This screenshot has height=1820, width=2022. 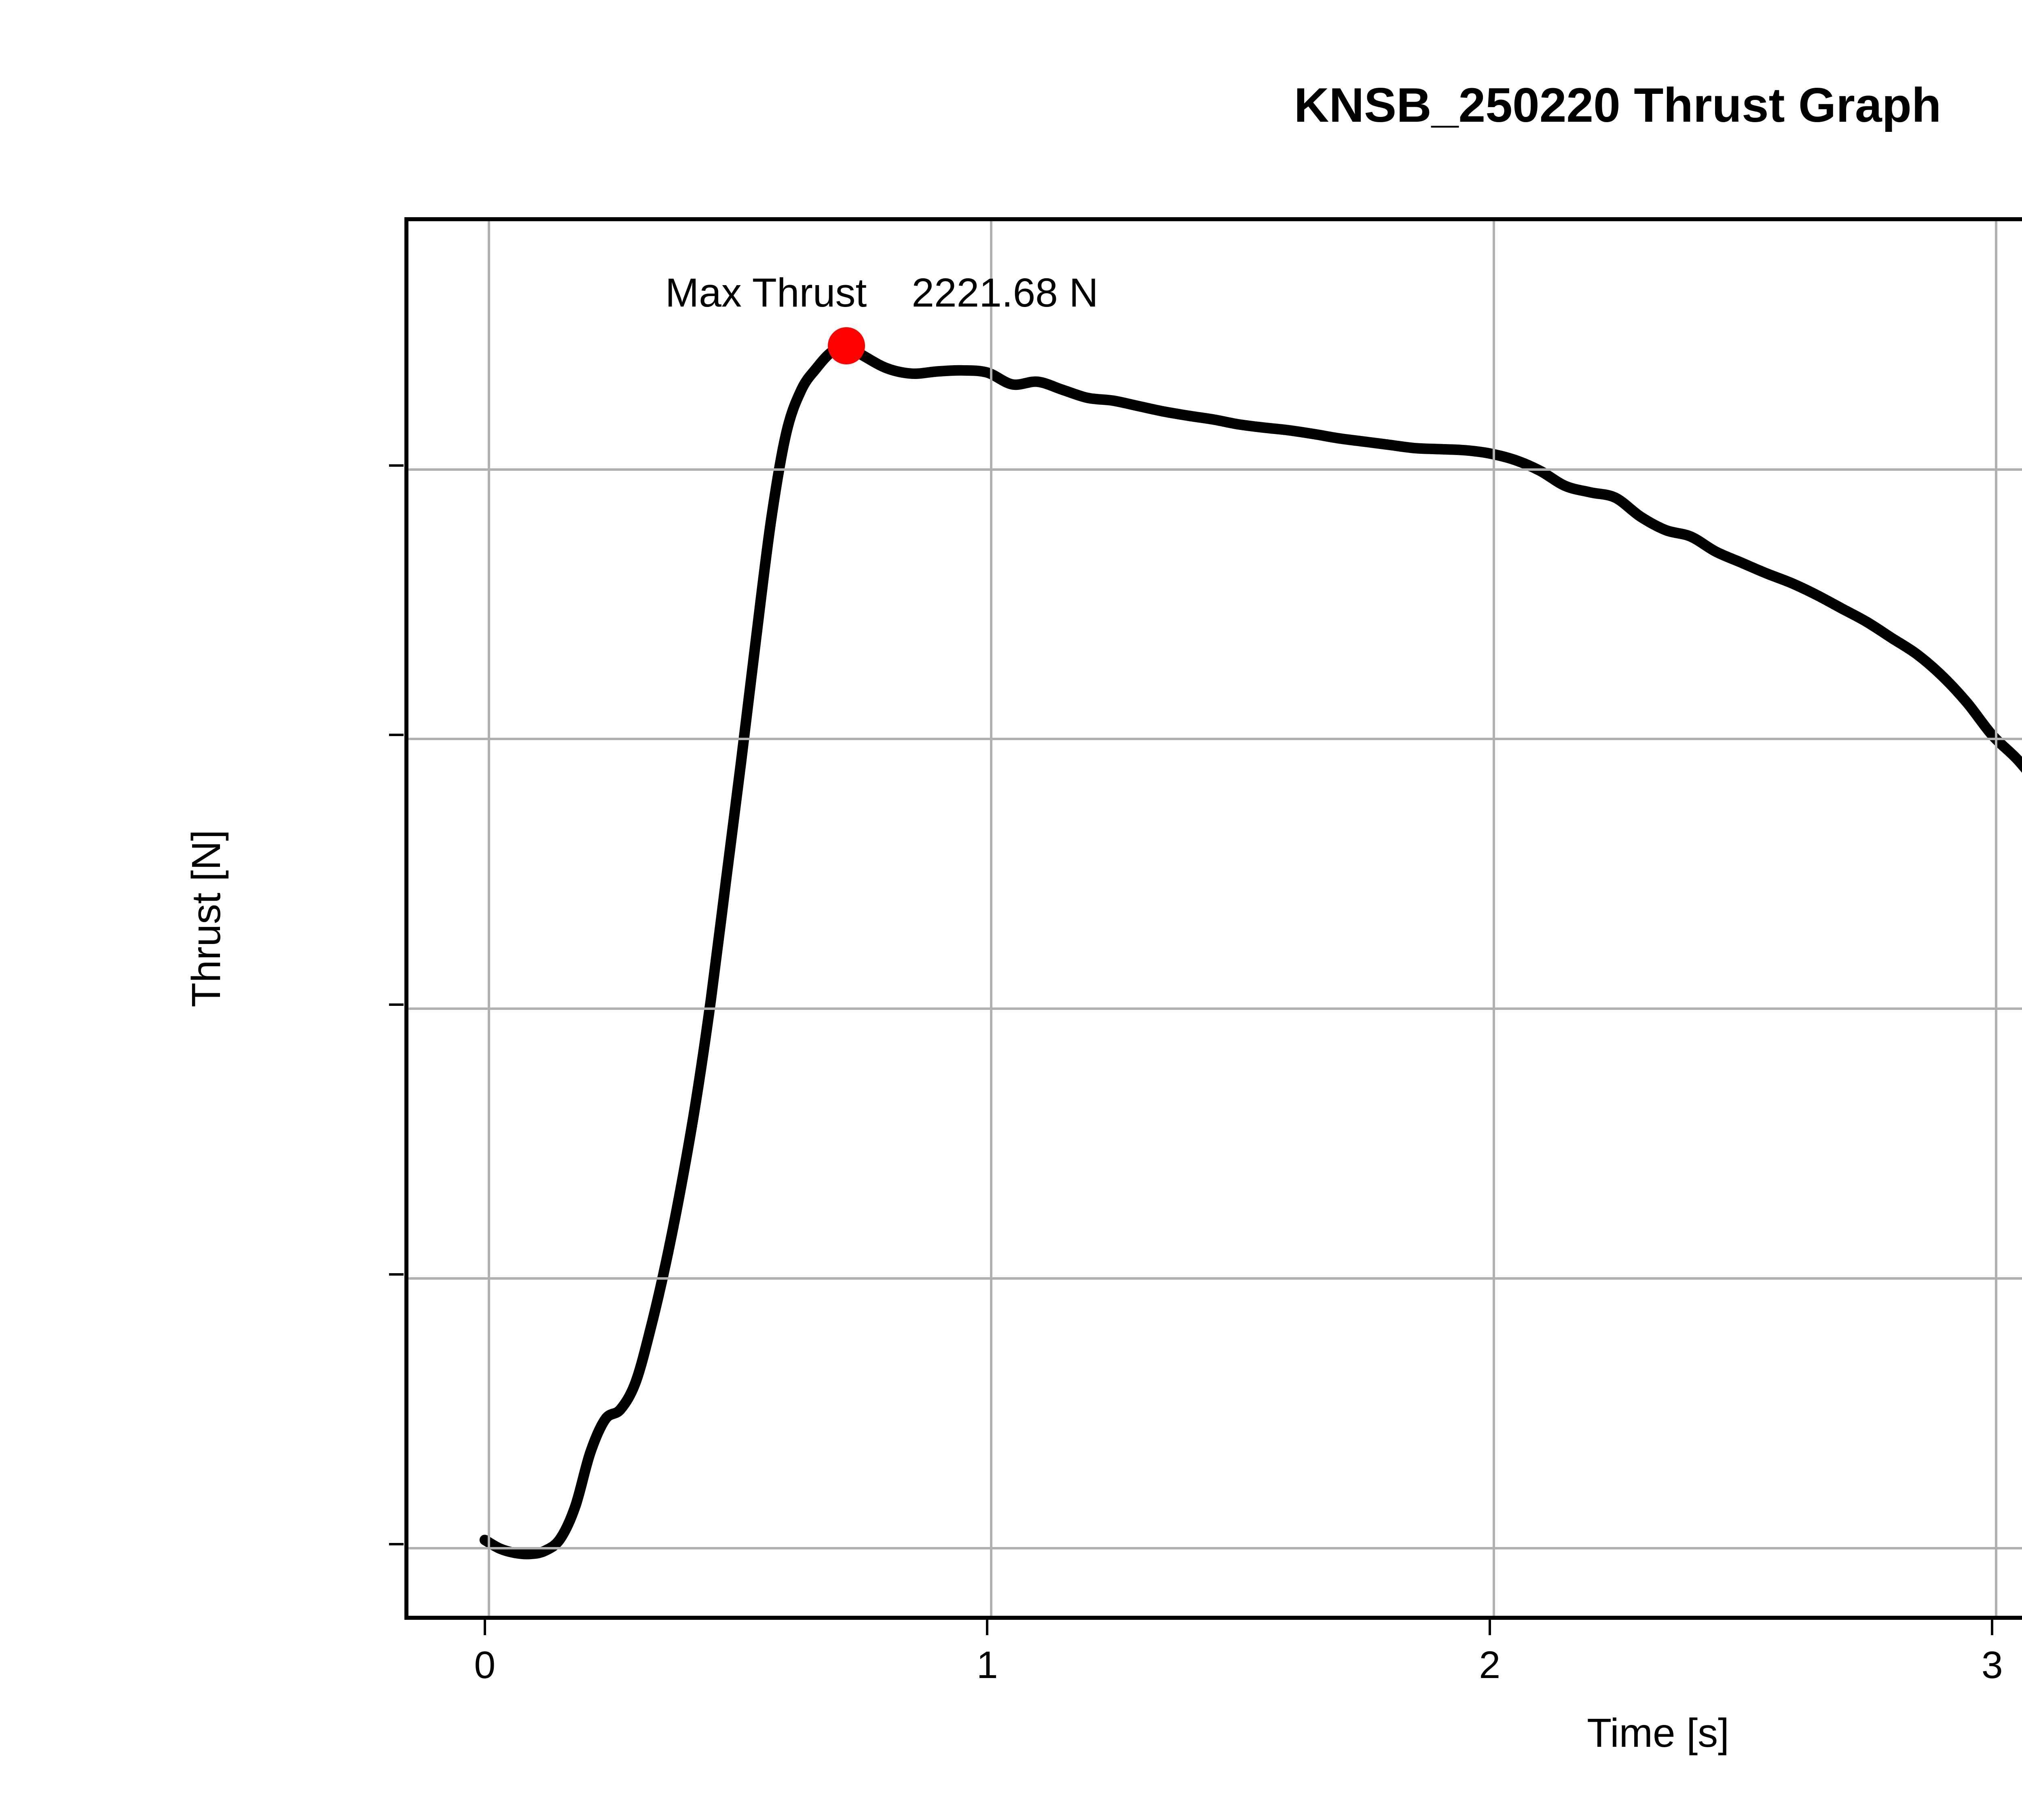 I want to click on x-tick-label: 2, so click(x=1490, y=1665).